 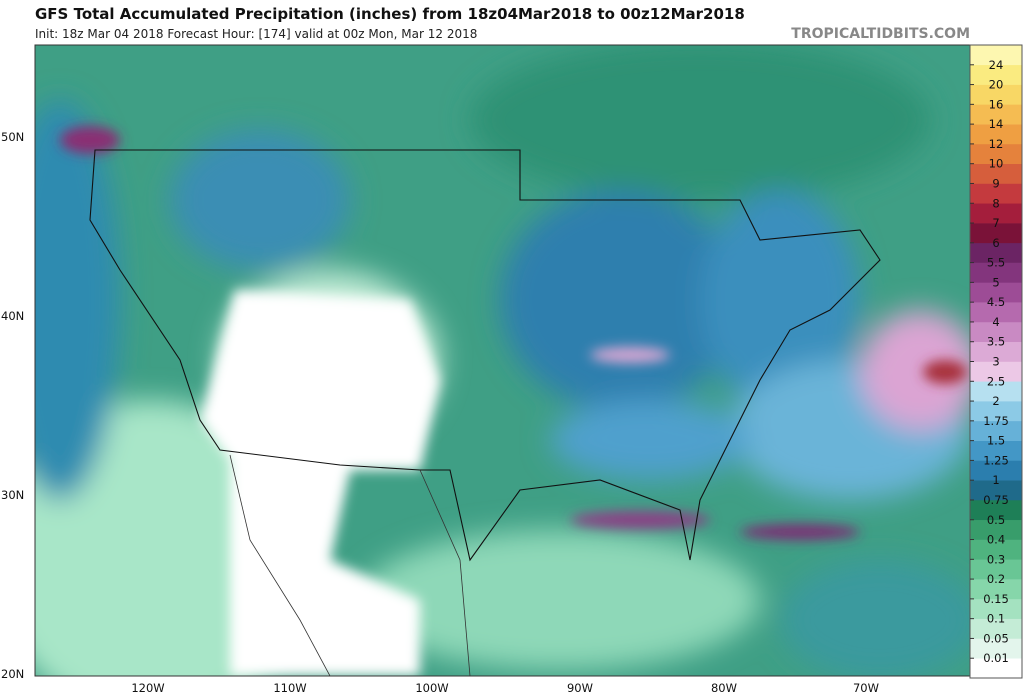 What do you see at coordinates (996, 559) in the screenshot?
I see `colorbar-label: 0.3` at bounding box center [996, 559].